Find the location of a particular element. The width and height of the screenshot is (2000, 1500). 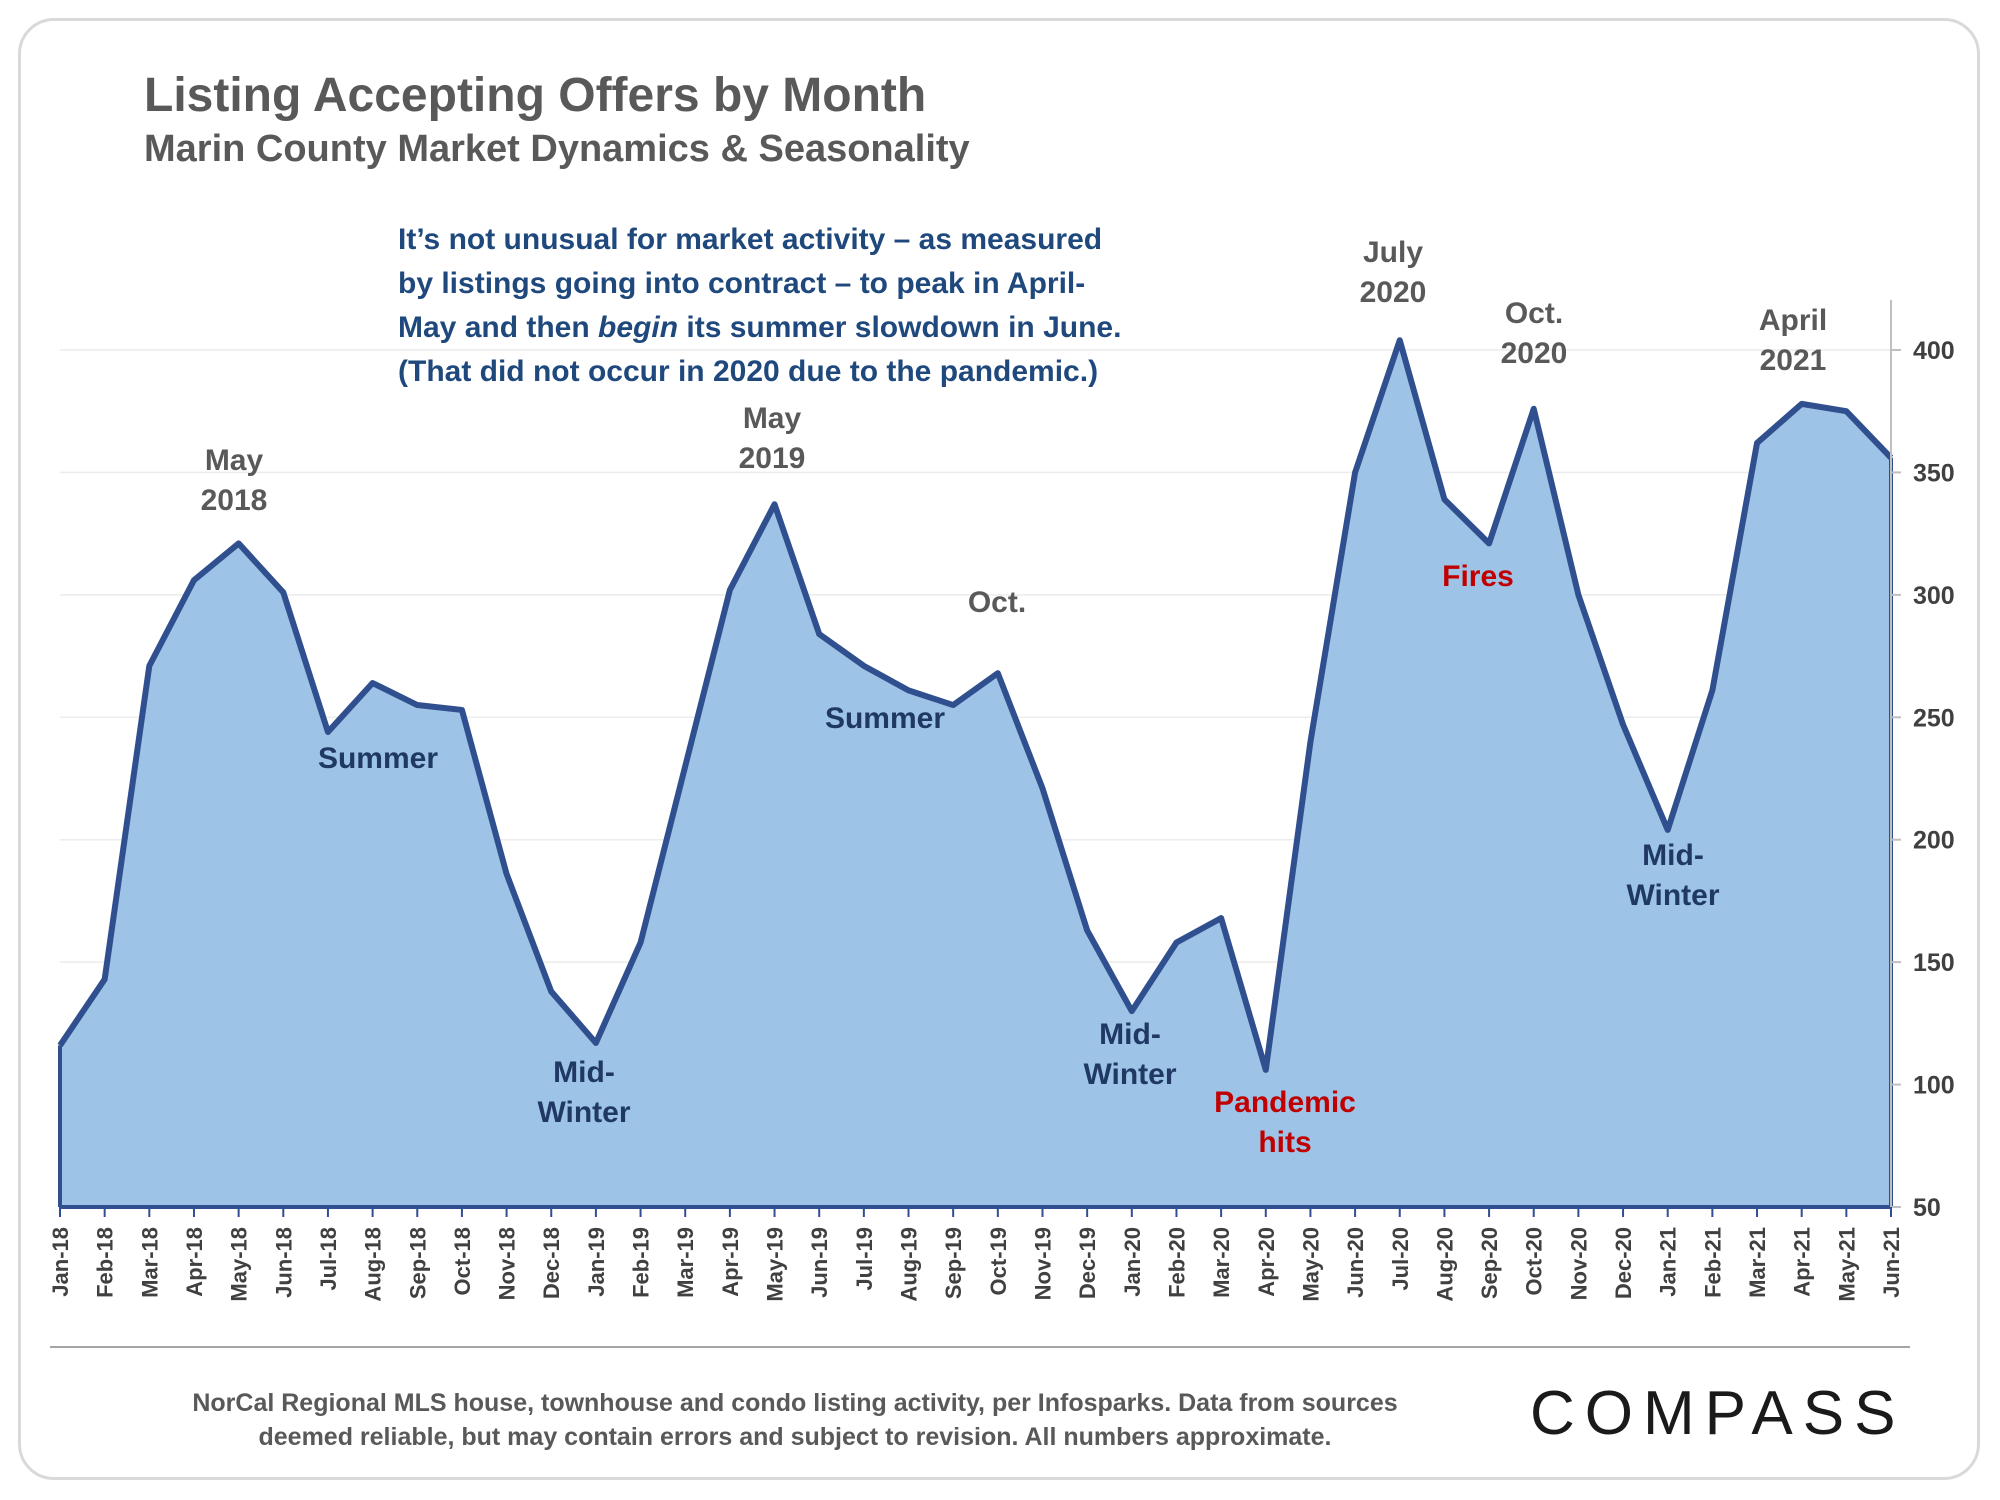

x-tick-label: Oct-19 is located at coordinates (998, 1261).